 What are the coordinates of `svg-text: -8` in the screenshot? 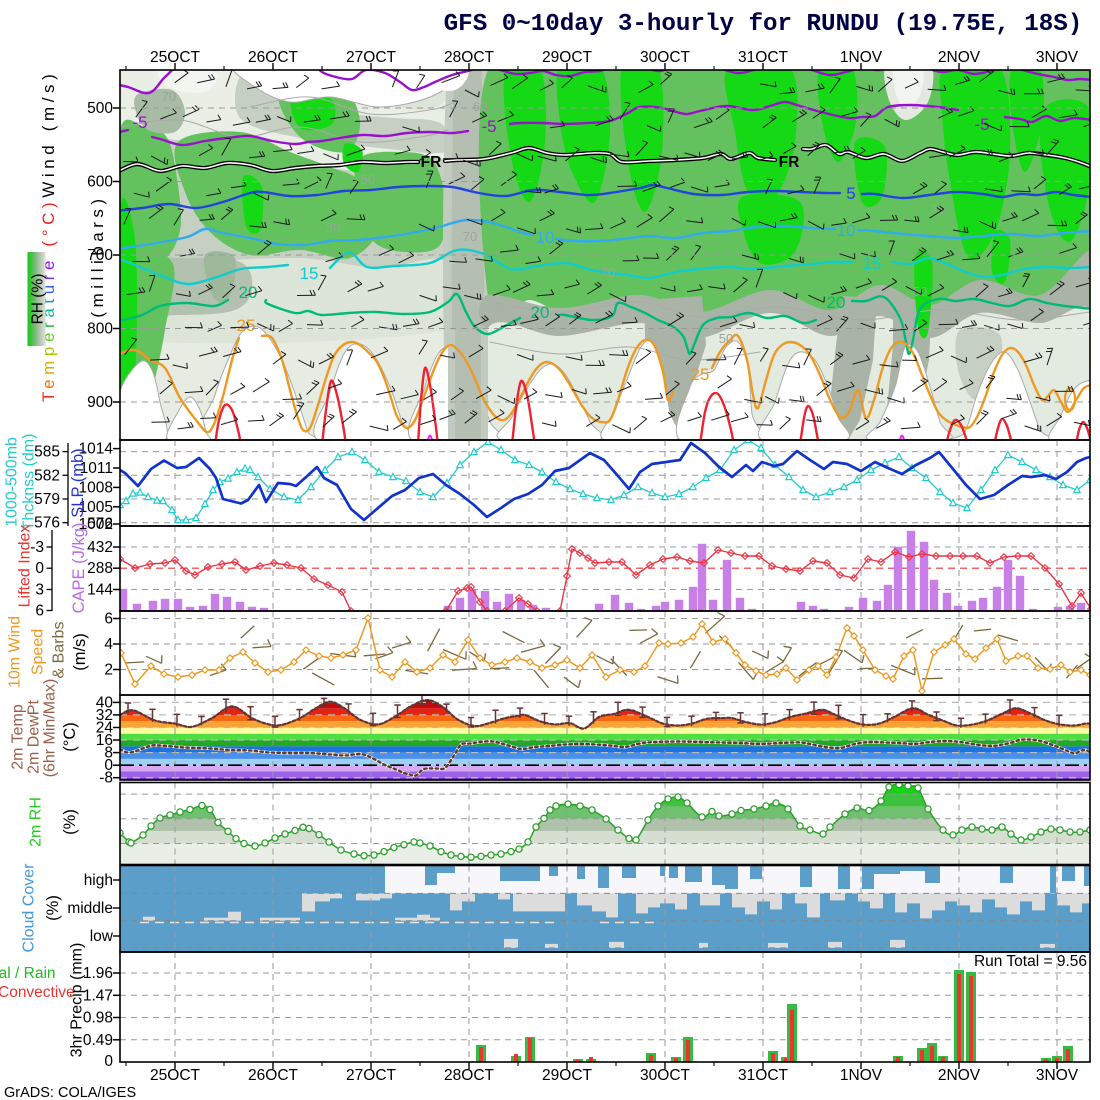 It's located at (106, 778).